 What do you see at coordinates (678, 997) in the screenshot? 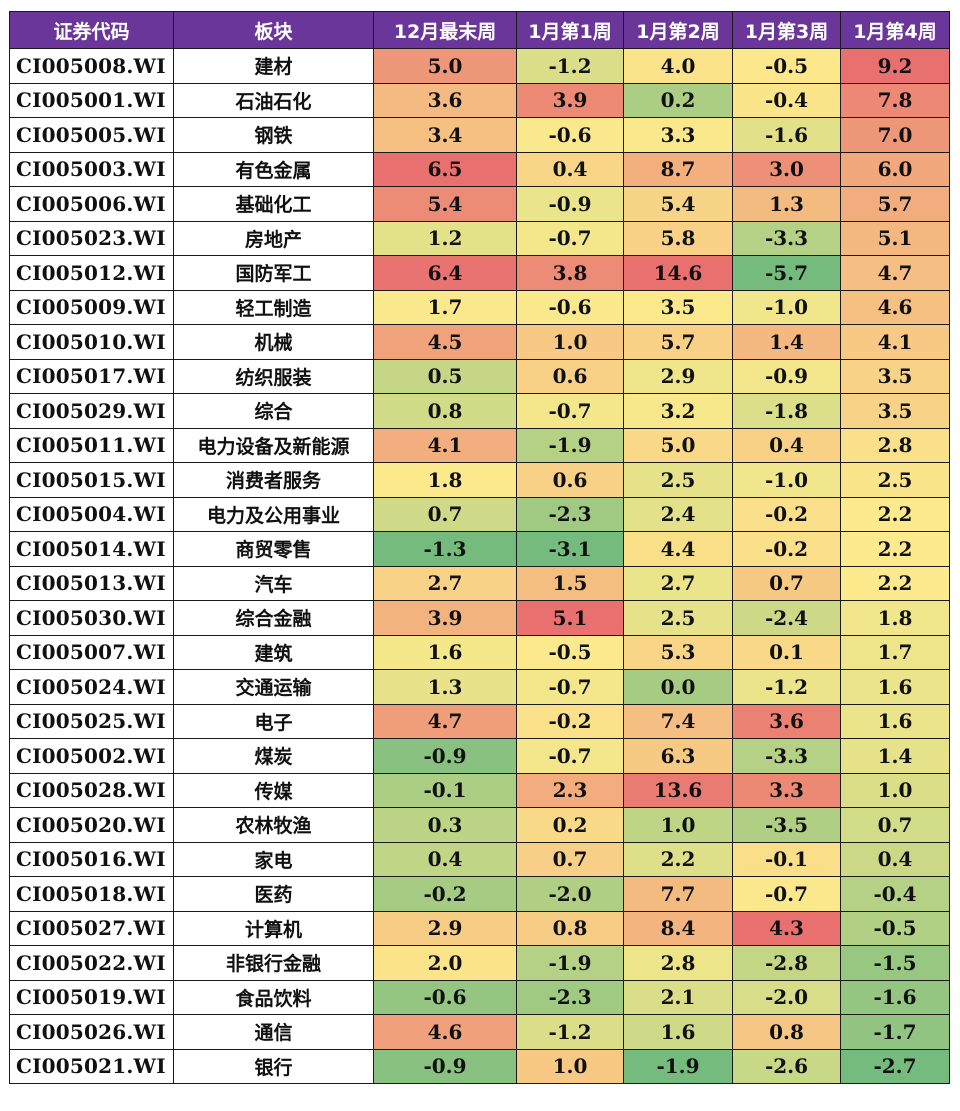
I see `return-value-cell: 2.1` at bounding box center [678, 997].